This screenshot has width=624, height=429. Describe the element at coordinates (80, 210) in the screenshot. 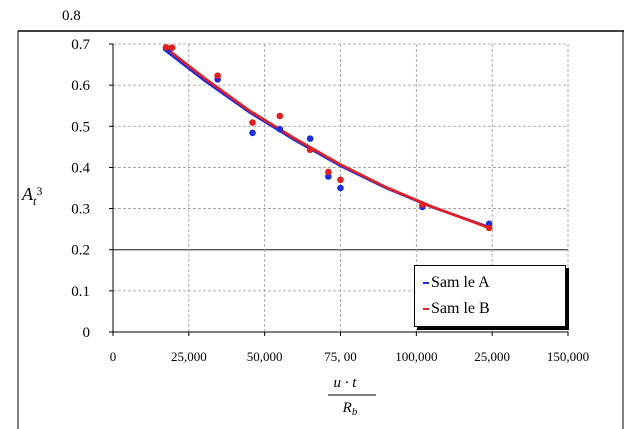

I see `y-tick-label: 0.3` at that location.